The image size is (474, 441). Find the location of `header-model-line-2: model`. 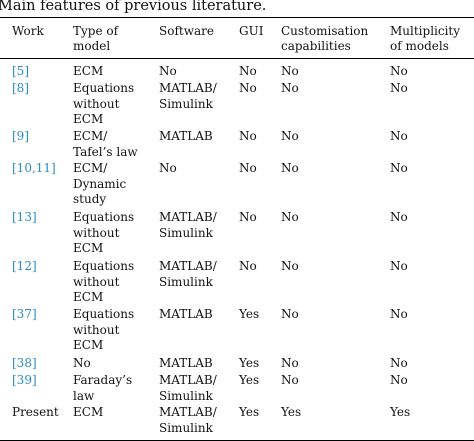

header-model-line-2: model is located at coordinates (92, 46).